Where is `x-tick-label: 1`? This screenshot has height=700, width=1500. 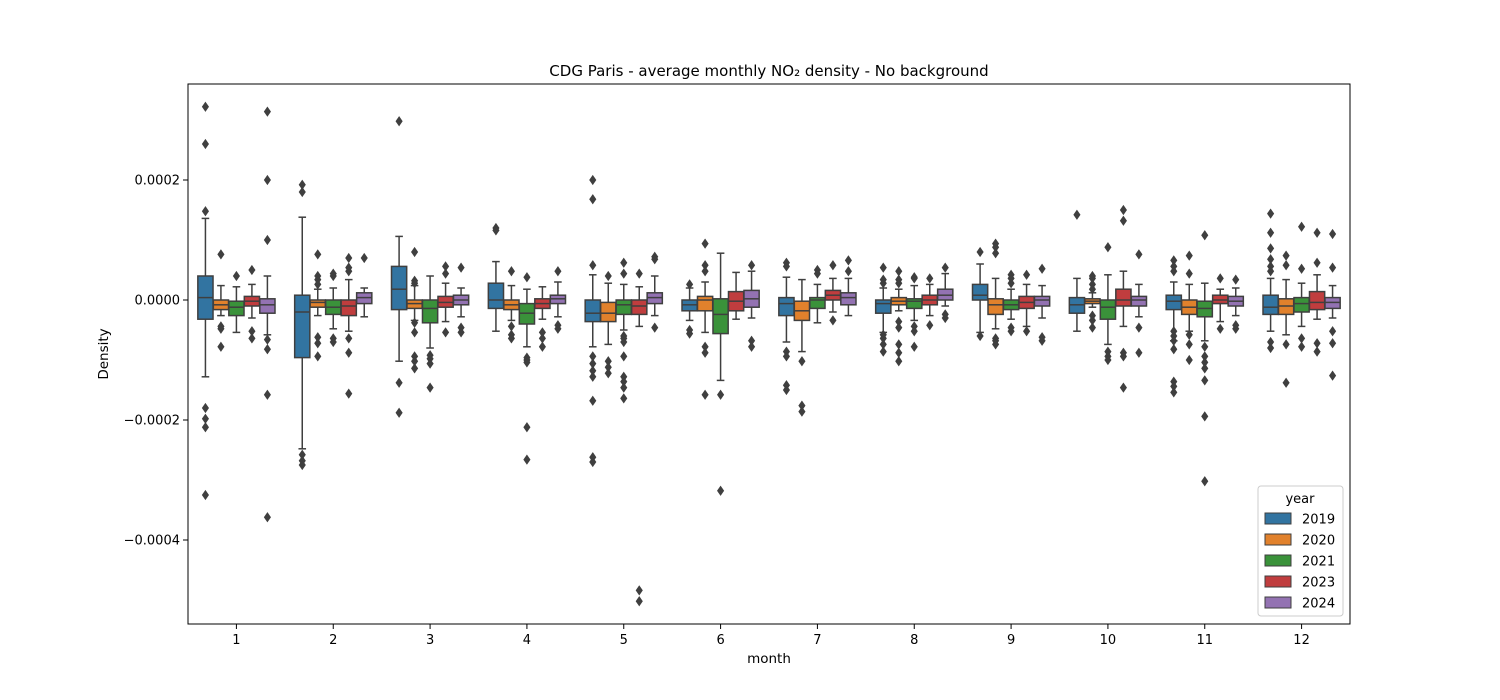
x-tick-label: 1 is located at coordinates (236, 640).